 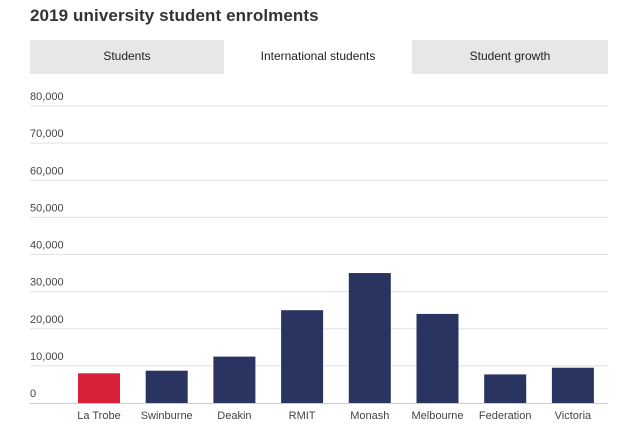 I want to click on tab-student-growth: Student growth, so click(x=510, y=57).